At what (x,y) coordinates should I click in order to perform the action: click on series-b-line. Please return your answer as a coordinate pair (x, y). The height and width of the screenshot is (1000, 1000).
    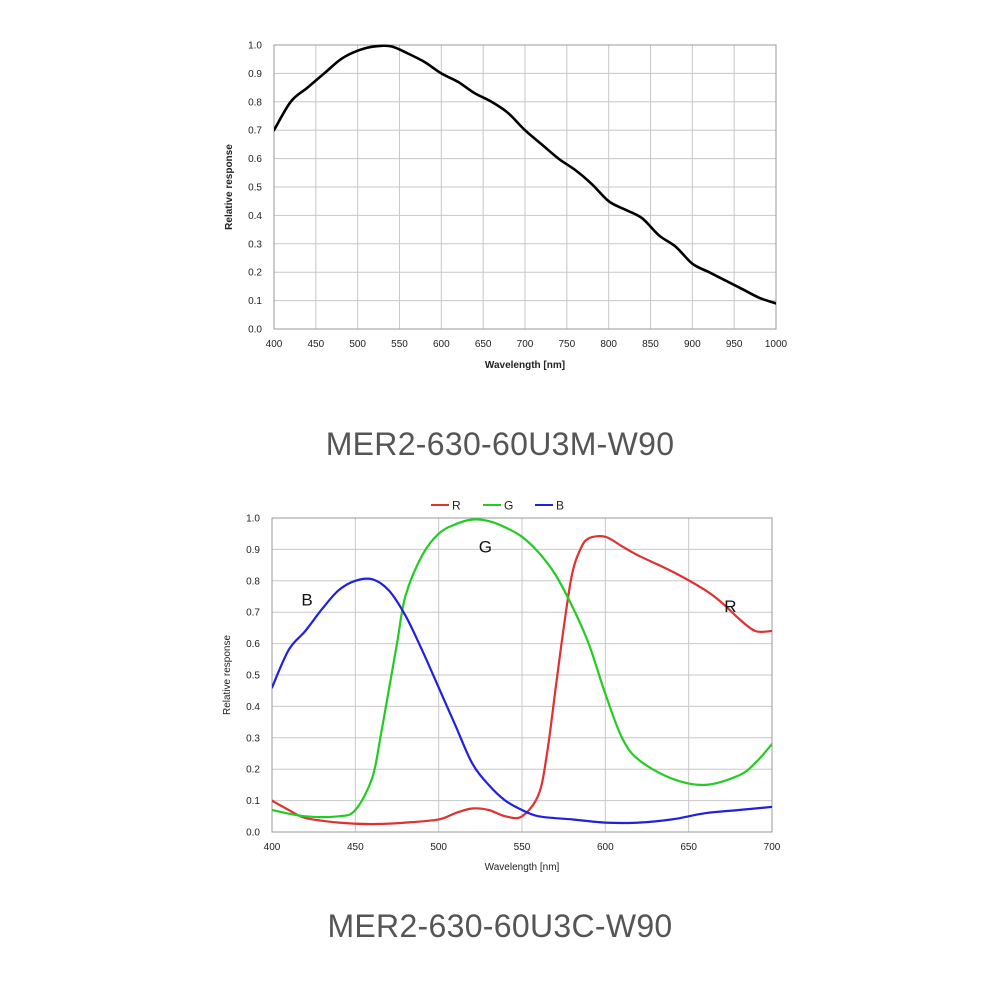
    Looking at the image, I should click on (522, 701).